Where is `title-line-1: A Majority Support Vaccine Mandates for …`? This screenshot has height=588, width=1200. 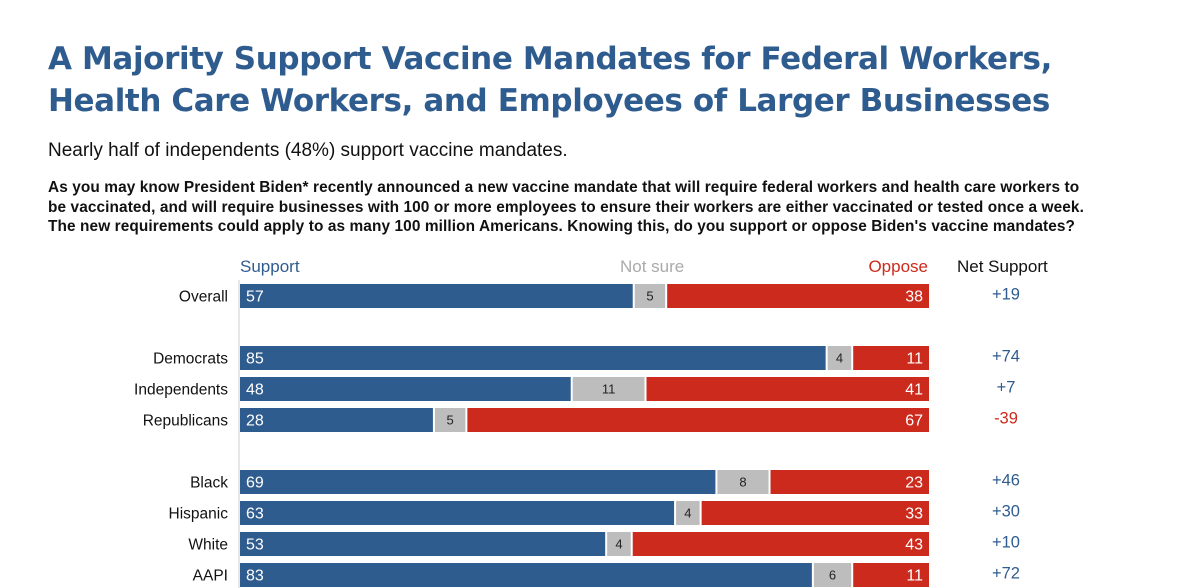
title-line-1: A Majority Support Vaccine Mandates for … is located at coordinates (550, 59).